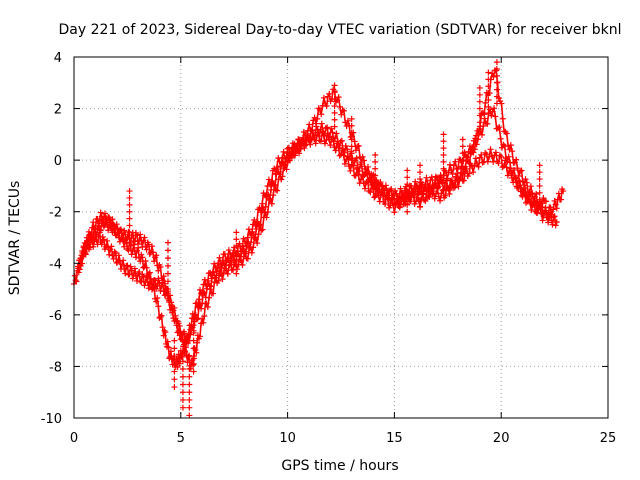 This screenshot has height=480, width=640. I want to click on y-tick-label: -10, so click(51, 419).